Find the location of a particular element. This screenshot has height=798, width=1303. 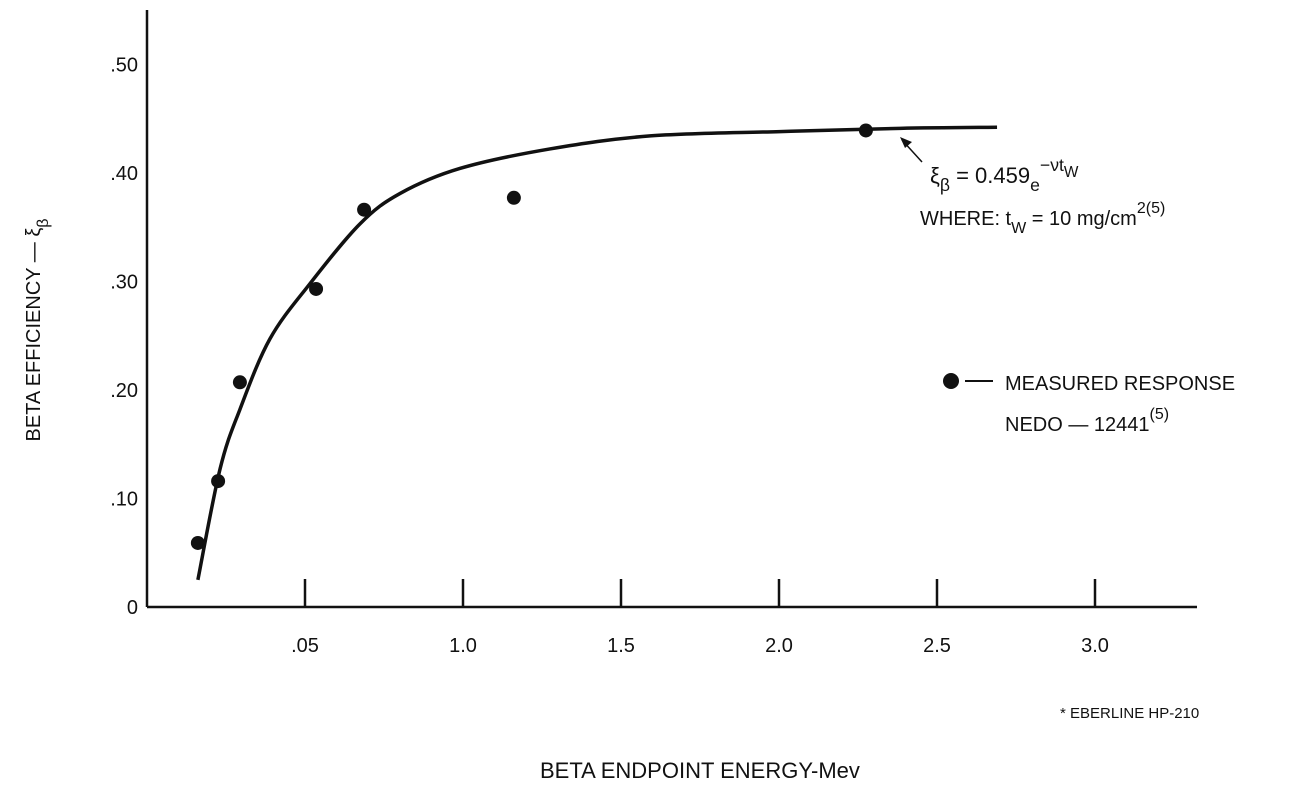

legend-label: MEASURED RESPONSE is located at coordinates (1120, 384).